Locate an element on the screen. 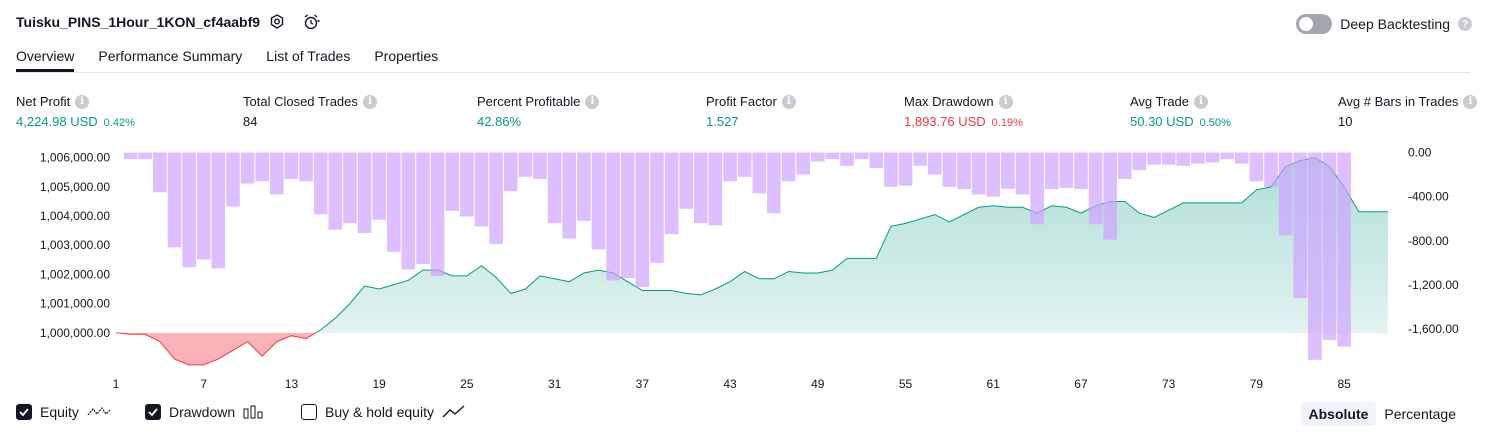 This screenshot has width=1486, height=438. tab-divider is located at coordinates (743, 72).